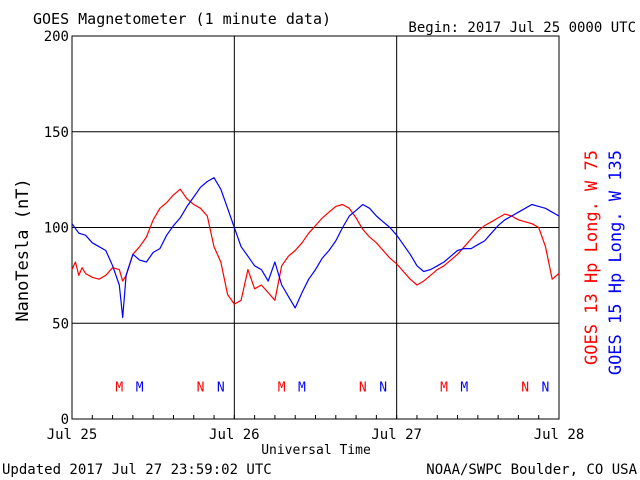 This screenshot has height=480, width=640. I want to click on x-axis-title: Universal Time, so click(316, 450).